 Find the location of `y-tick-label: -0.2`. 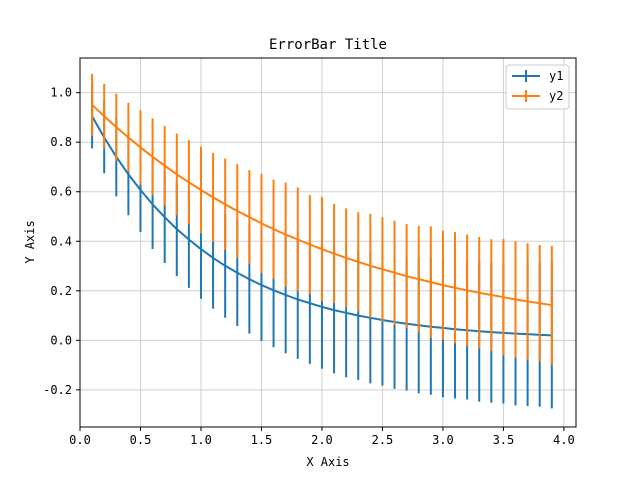

y-tick-label: -0.2 is located at coordinates (57, 390).